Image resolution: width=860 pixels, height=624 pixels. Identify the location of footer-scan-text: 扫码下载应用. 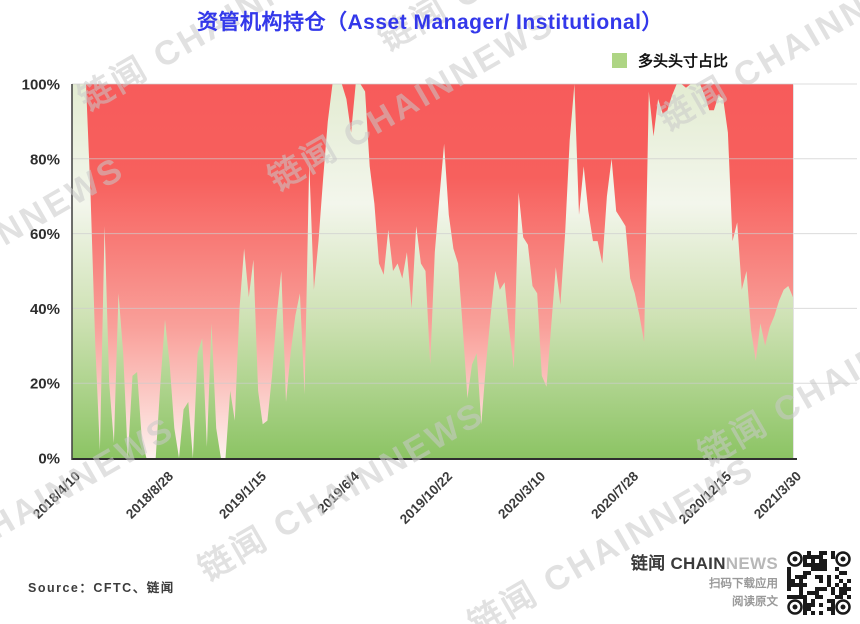
(743, 584).